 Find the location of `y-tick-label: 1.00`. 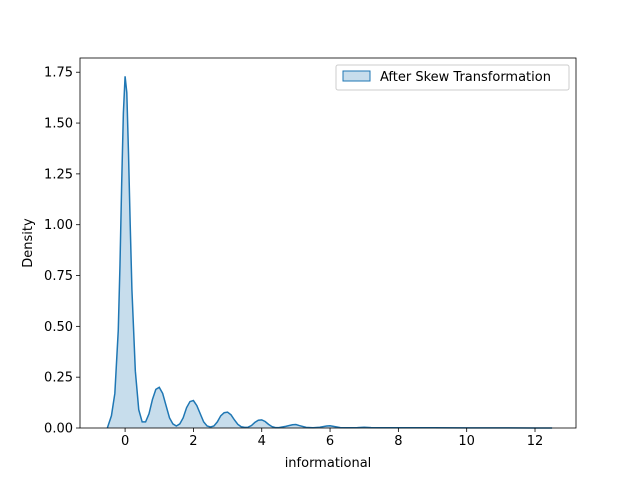

y-tick-label: 1.00 is located at coordinates (58, 225).